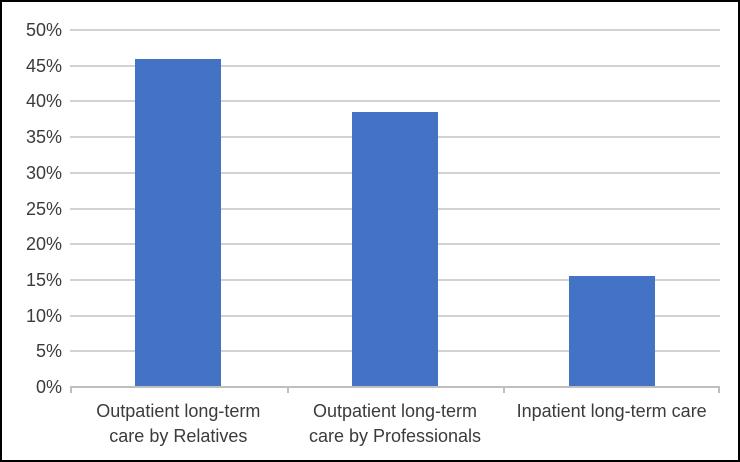  I want to click on y-tick-label-10: 10%, so click(43, 315).